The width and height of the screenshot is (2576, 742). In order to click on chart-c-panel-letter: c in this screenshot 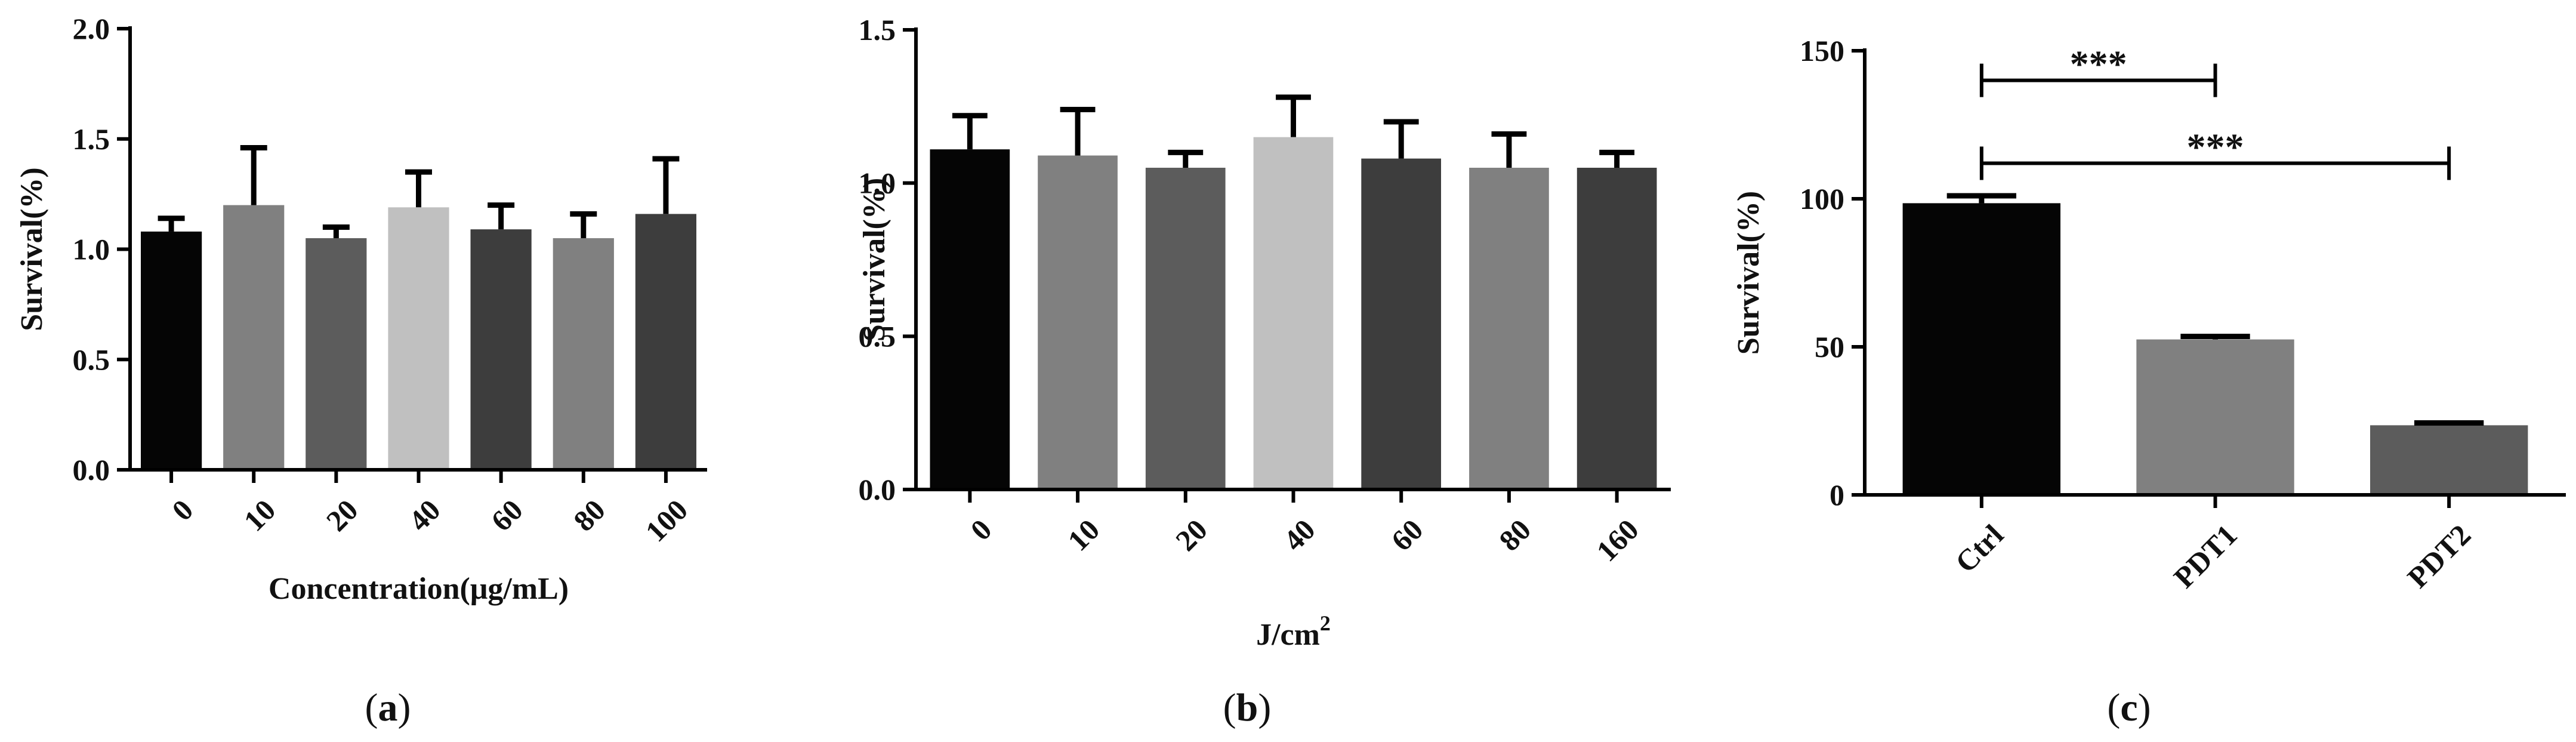, I will do `click(2128, 708)`.